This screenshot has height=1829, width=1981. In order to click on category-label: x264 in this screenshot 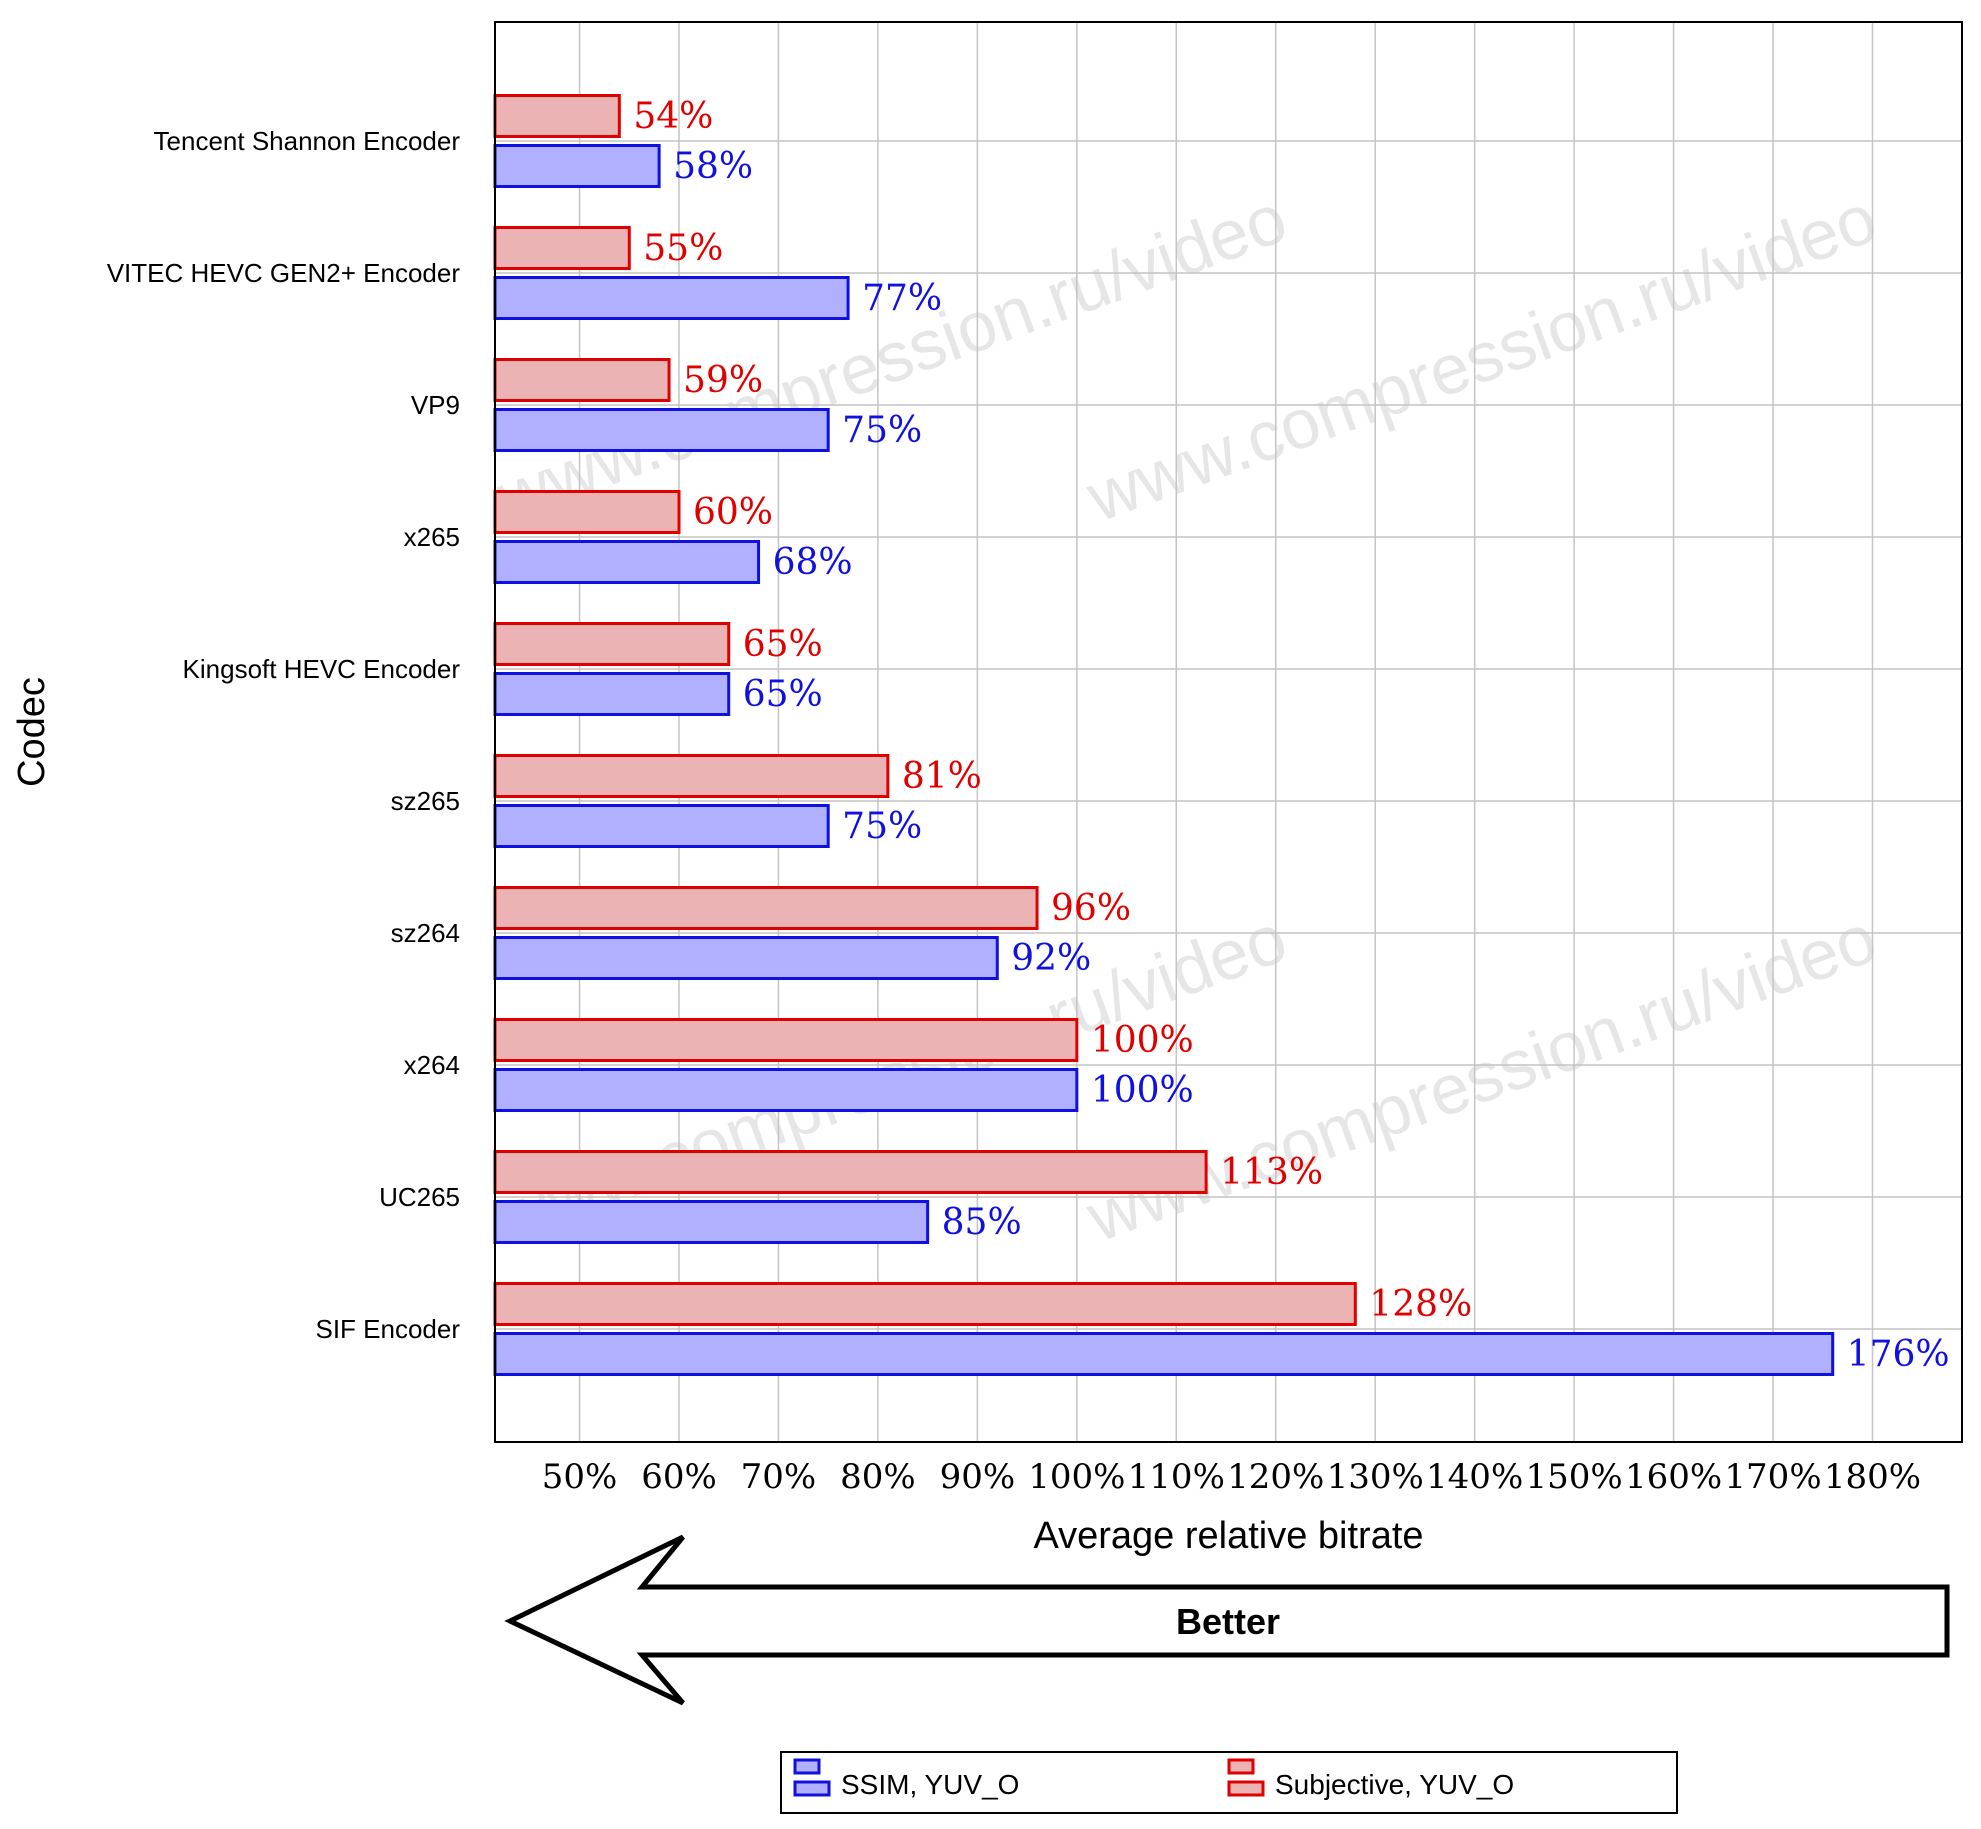, I will do `click(432, 1065)`.